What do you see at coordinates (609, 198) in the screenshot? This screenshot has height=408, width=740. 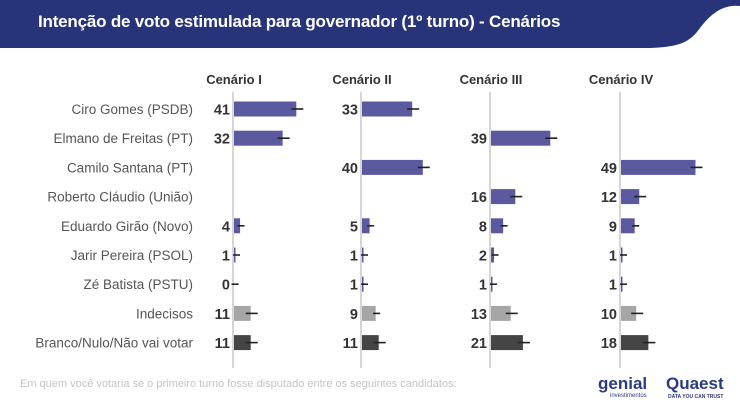 I see `data-label: 12` at bounding box center [609, 198].